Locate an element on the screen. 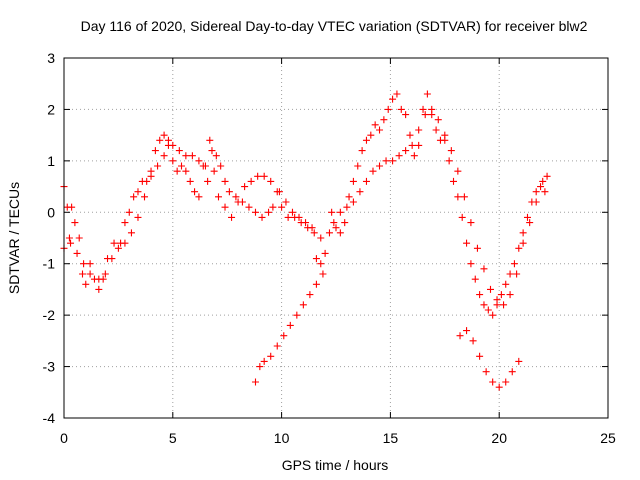 The height and width of the screenshot is (480, 640). series-track-e is located at coordinates (289, 328).